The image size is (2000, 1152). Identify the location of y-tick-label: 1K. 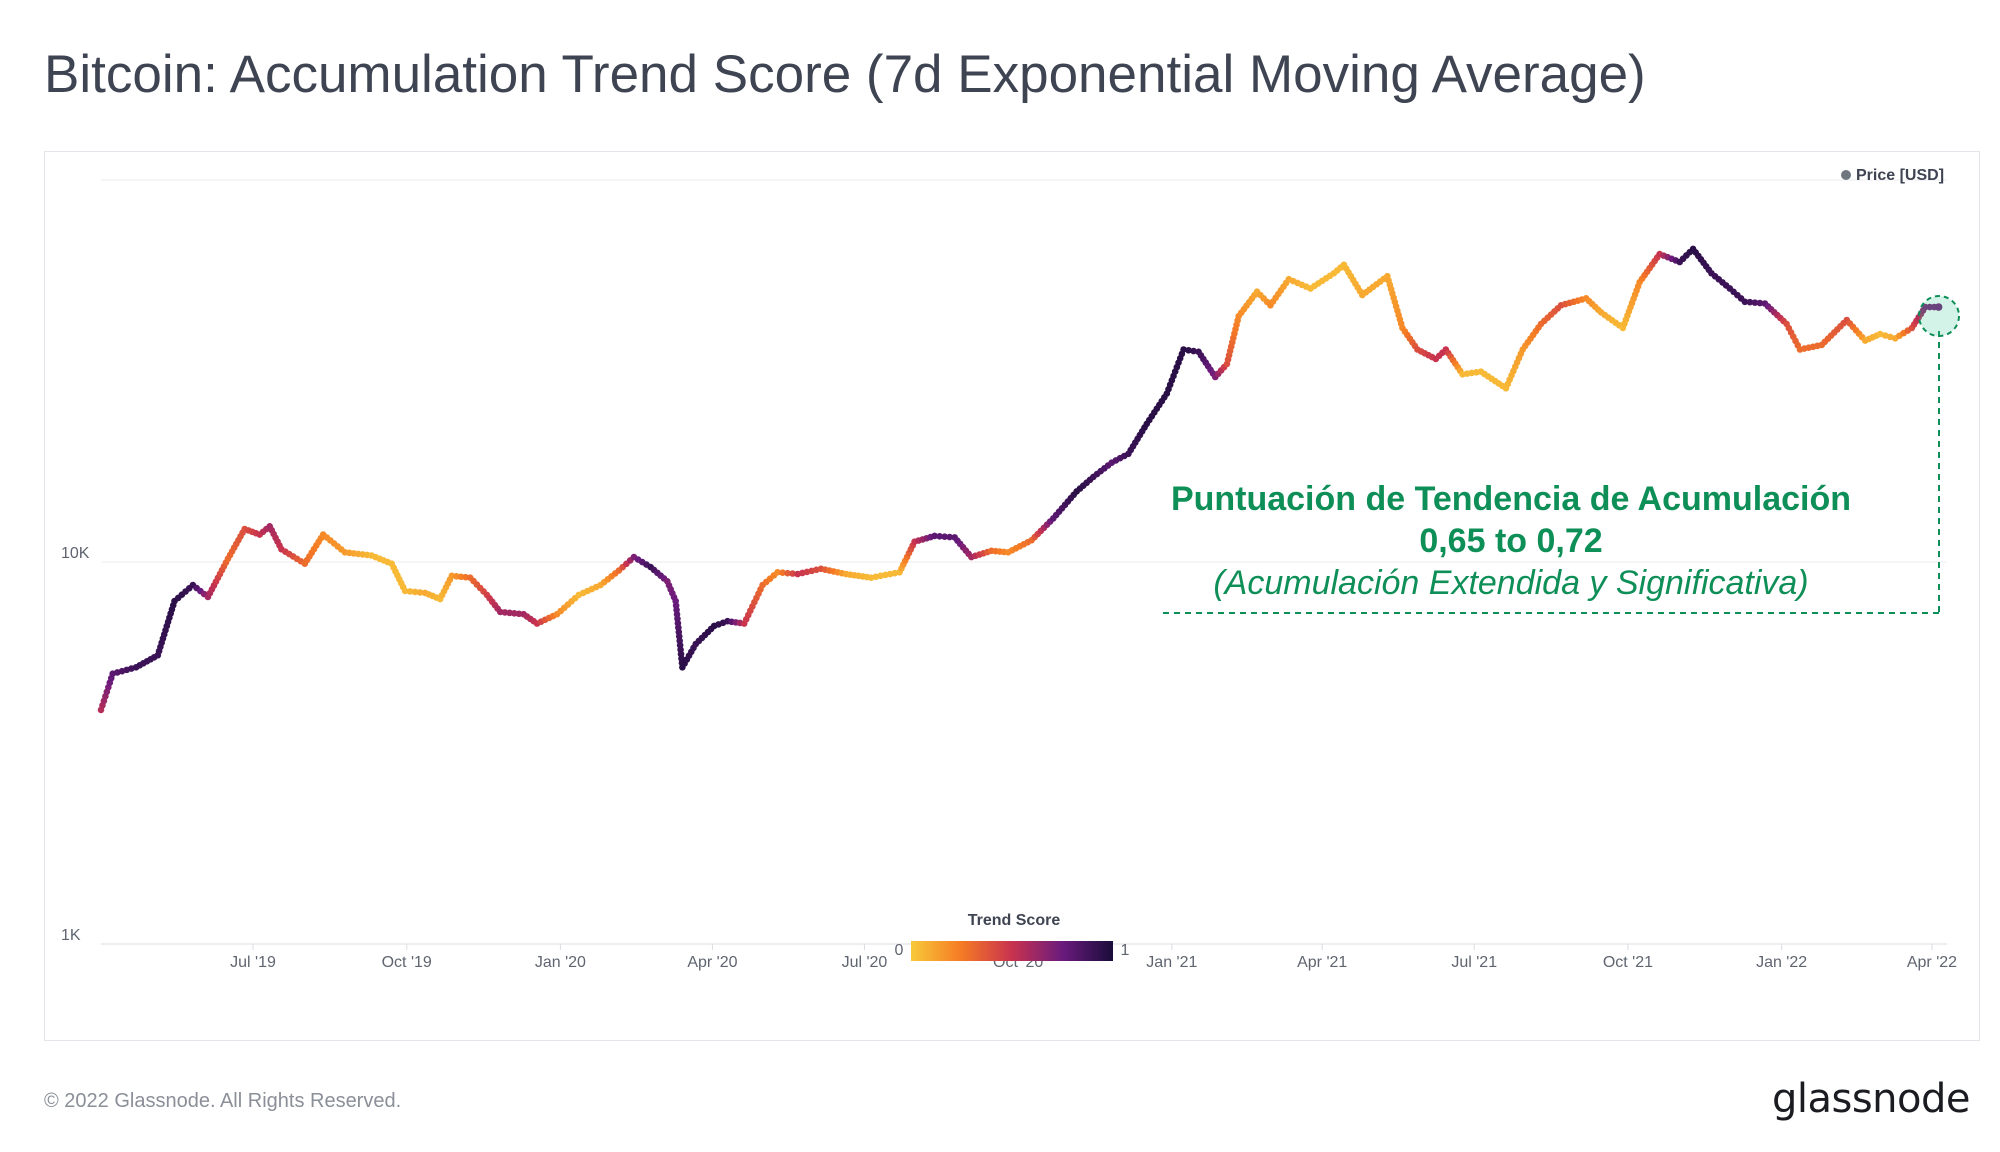
(71, 935).